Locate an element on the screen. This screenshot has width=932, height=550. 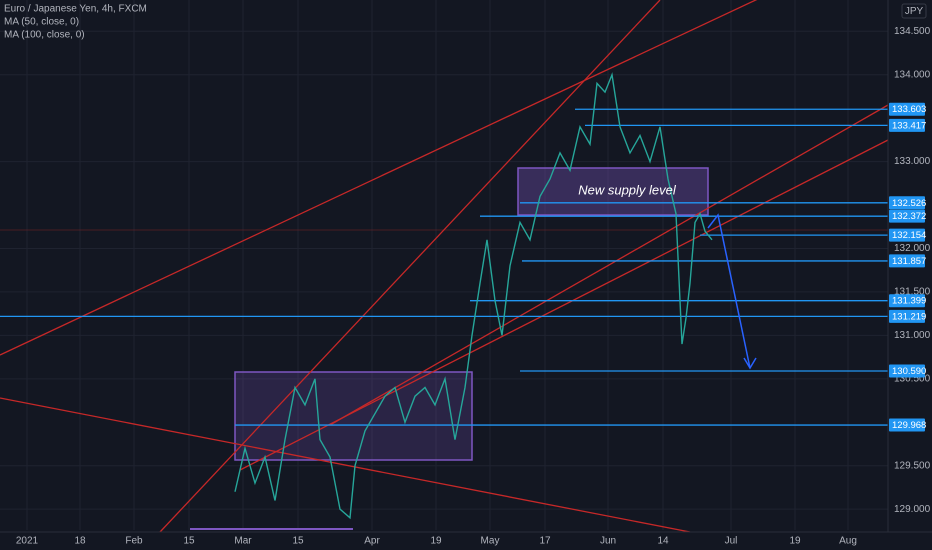
x-tick-label: Aug is located at coordinates (848, 541).